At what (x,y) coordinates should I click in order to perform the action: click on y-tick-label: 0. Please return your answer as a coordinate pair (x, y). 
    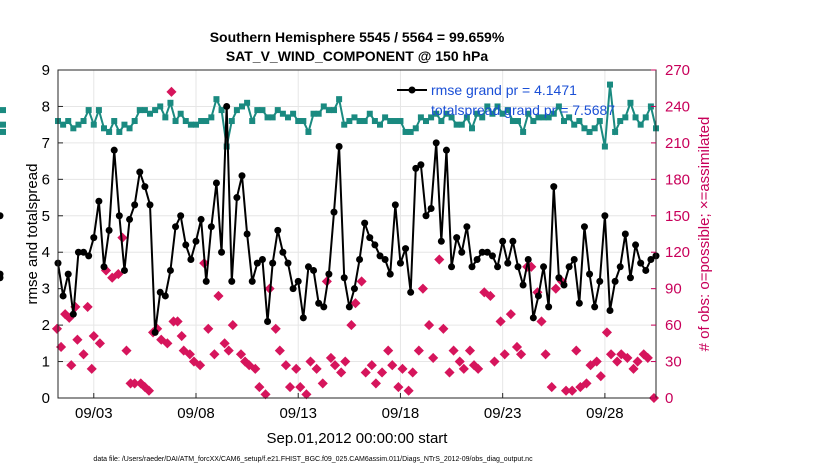
    Looking at the image, I should click on (46, 398).